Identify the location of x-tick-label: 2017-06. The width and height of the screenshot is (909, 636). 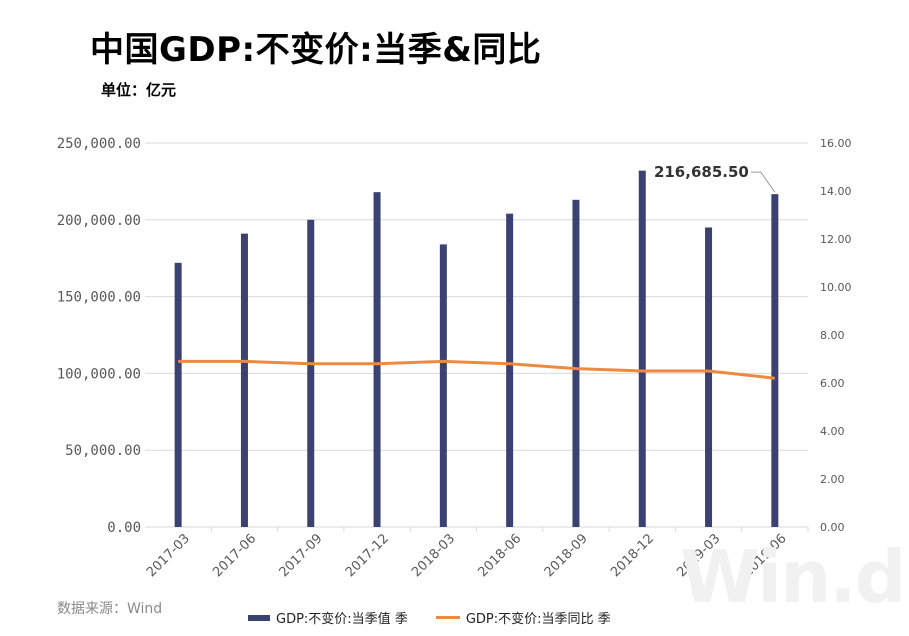
(234, 555).